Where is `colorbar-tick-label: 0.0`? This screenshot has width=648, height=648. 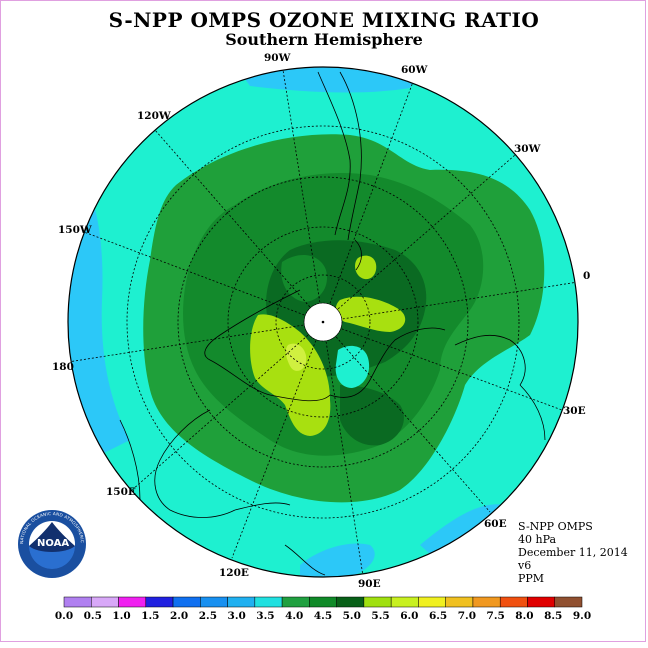 colorbar-tick-label: 0.0 is located at coordinates (64, 616).